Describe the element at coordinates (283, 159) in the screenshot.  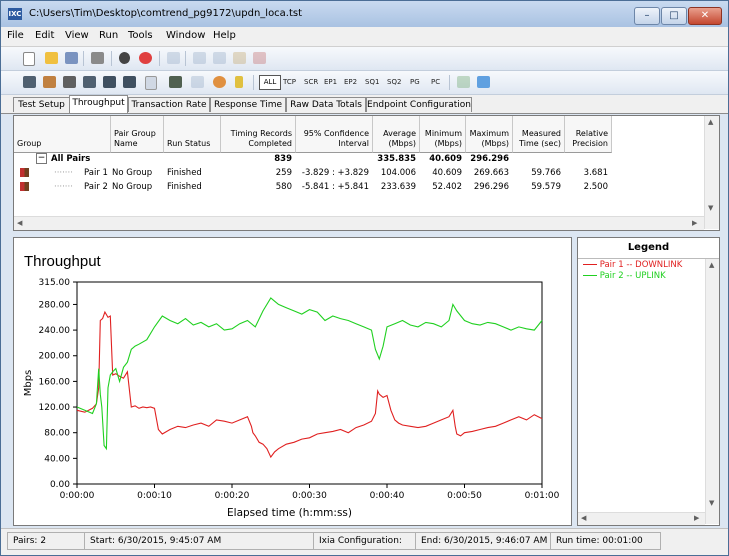
I see `all-pairs-timing: 839` at that location.